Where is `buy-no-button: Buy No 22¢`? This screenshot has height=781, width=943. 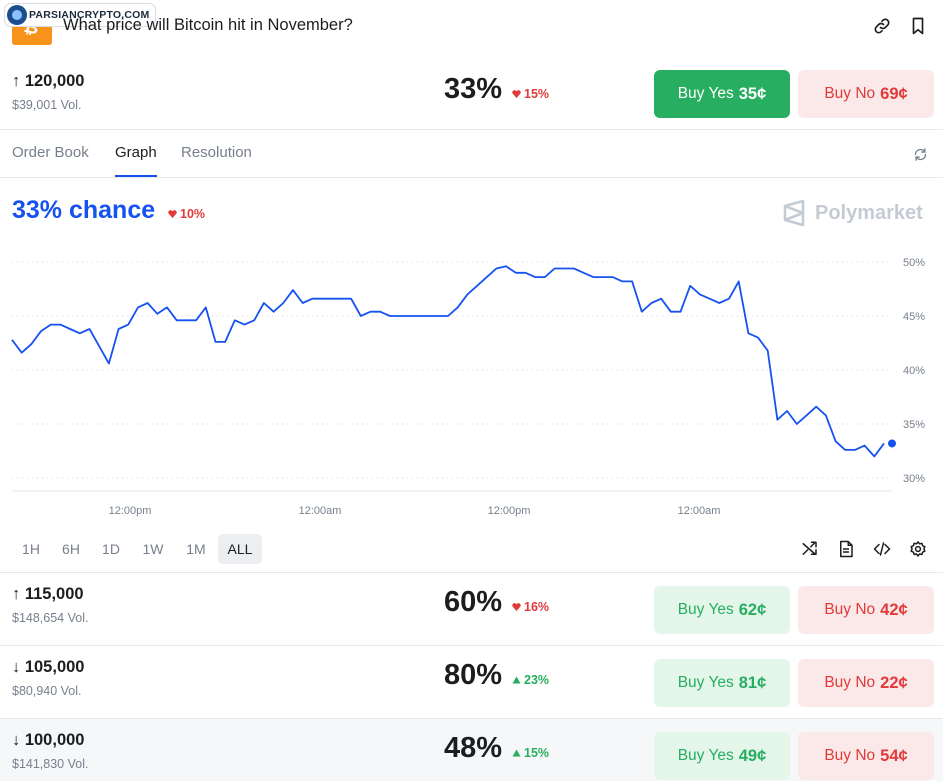
buy-no-button: Buy No 22¢ is located at coordinates (866, 683).